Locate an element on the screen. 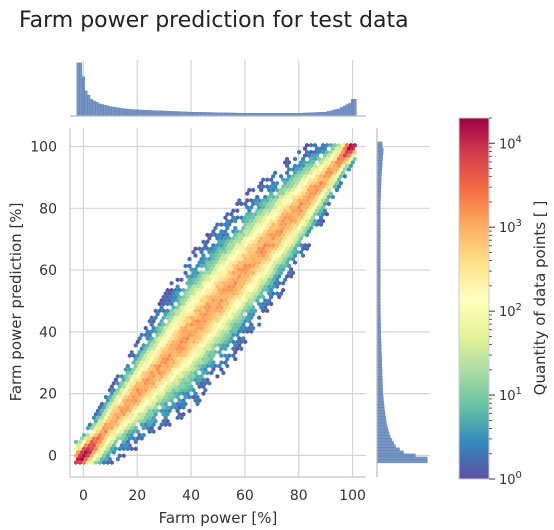 The width and height of the screenshot is (554, 530). colorbar-tick-label: 10³ is located at coordinates (510, 227).